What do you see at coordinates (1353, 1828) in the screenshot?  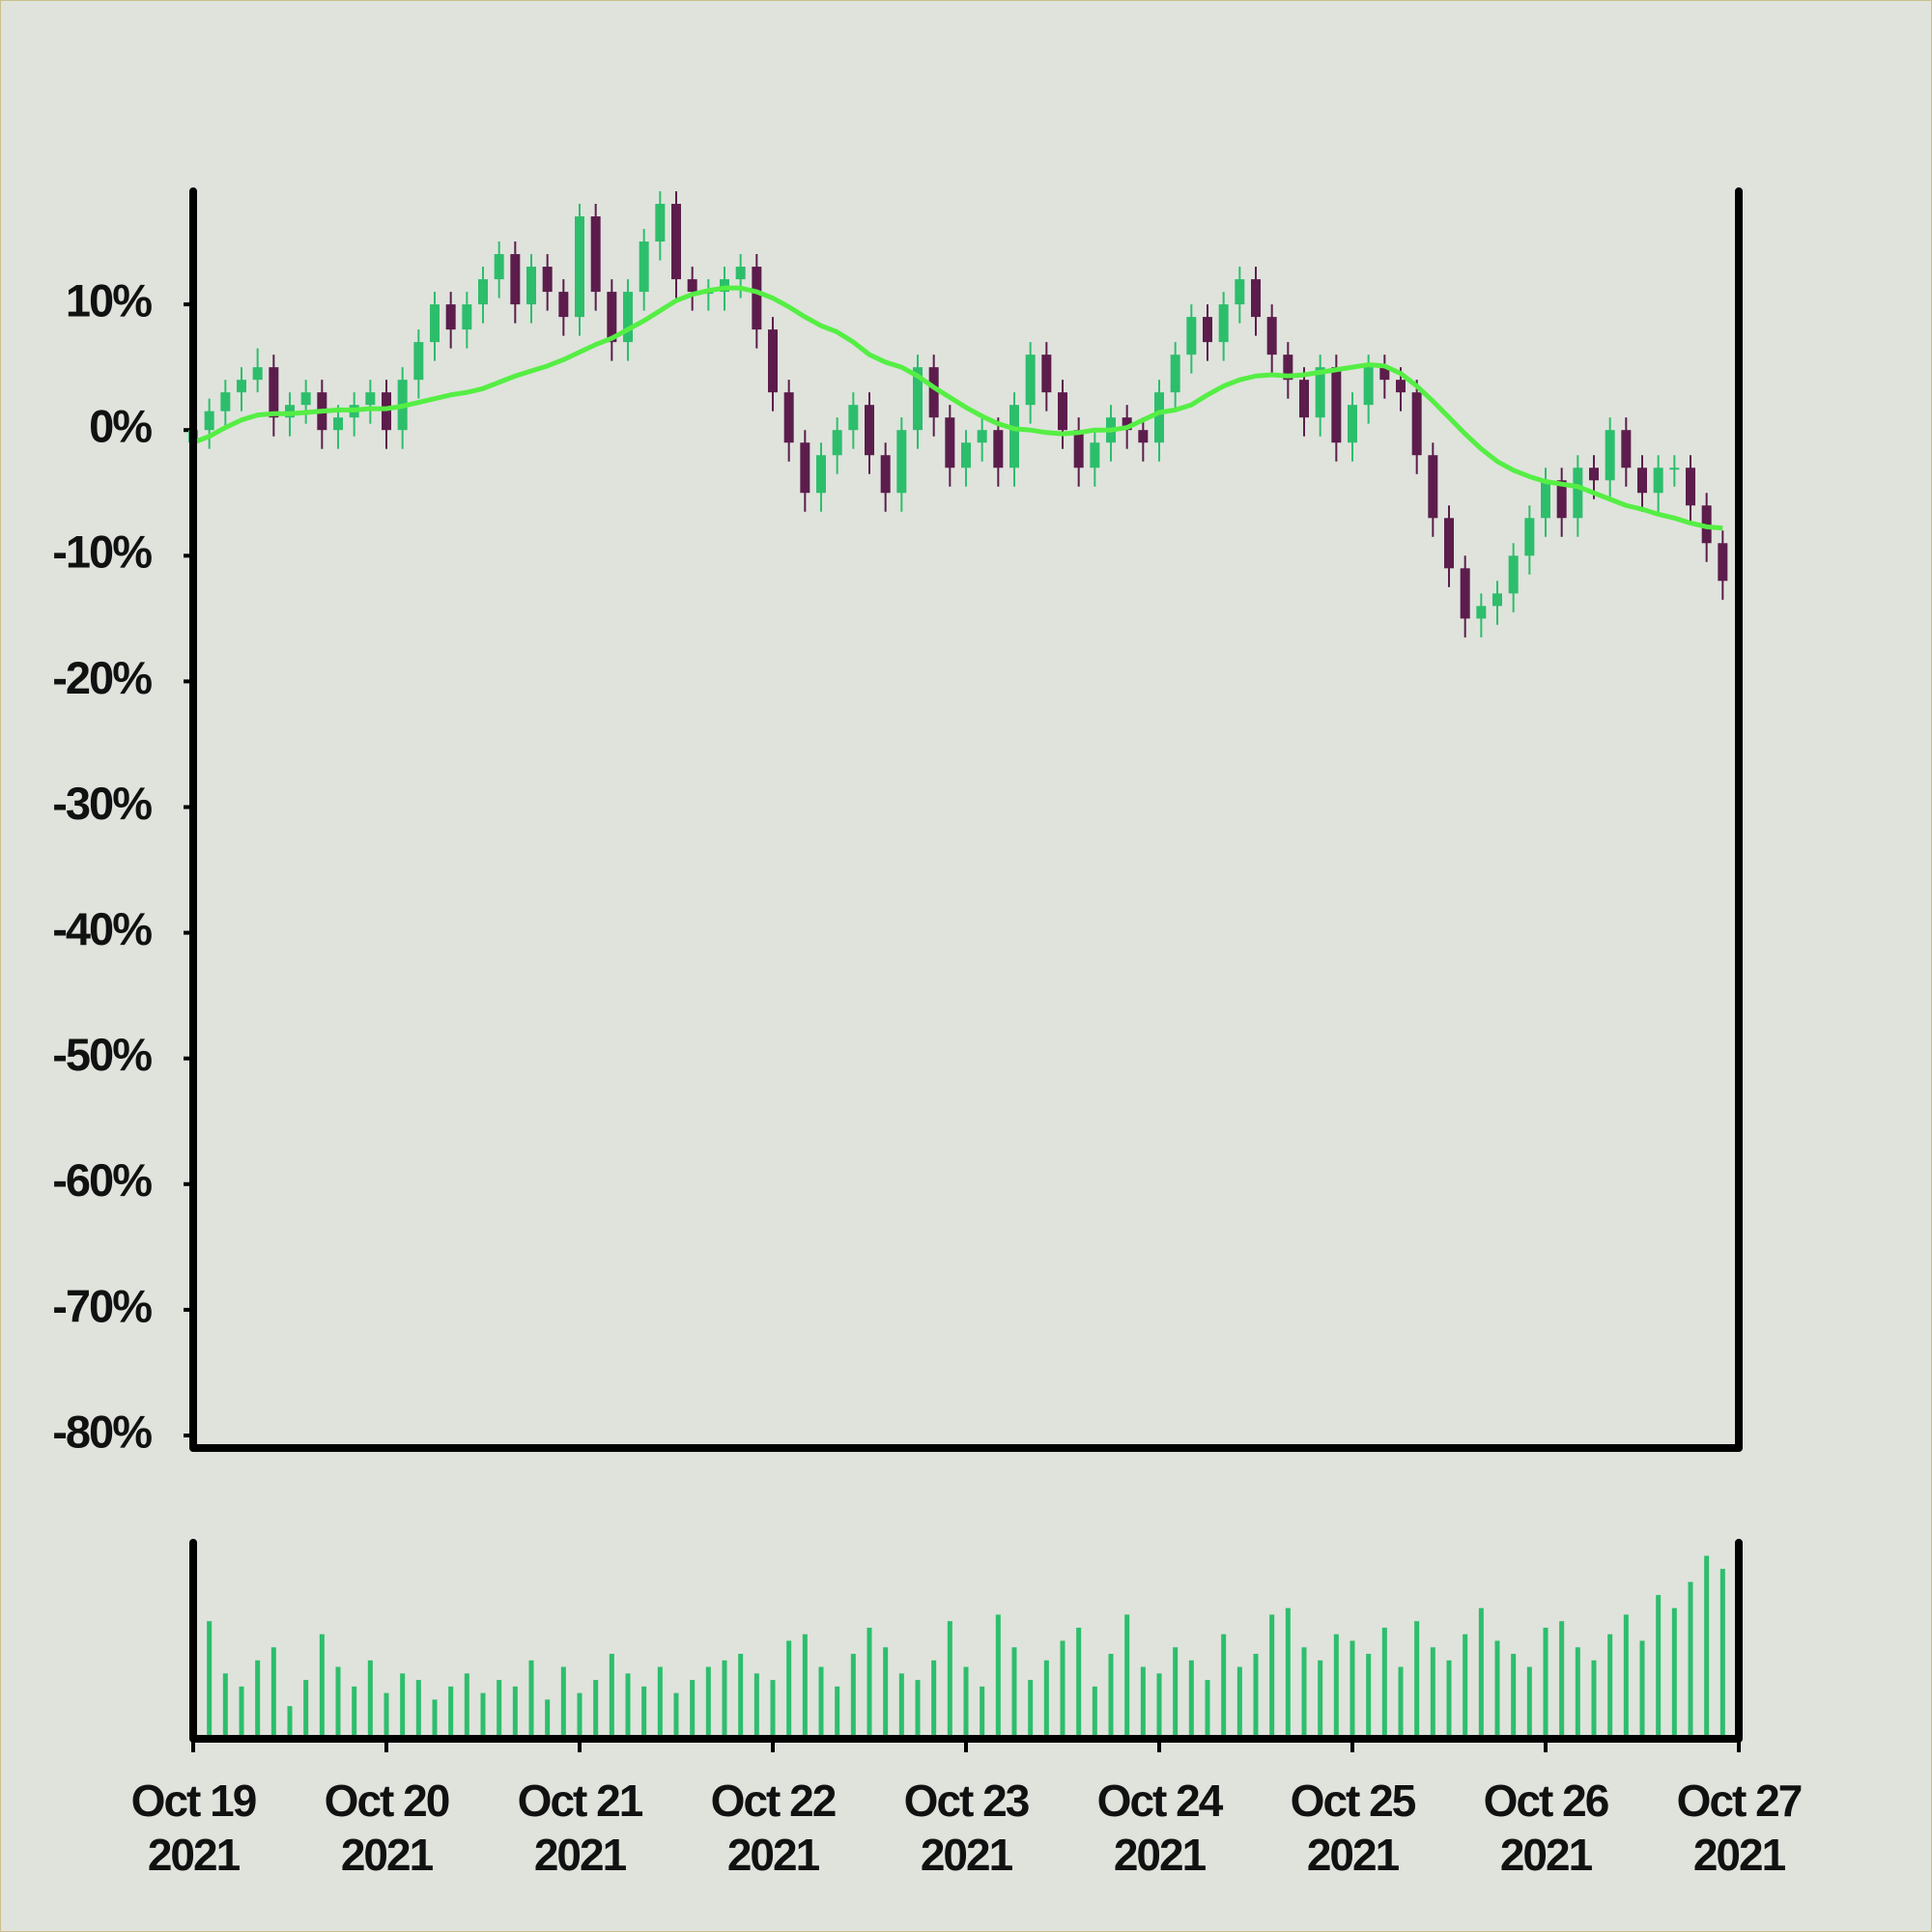 I see `x-tick-label: Oct 25 2021` at bounding box center [1353, 1828].